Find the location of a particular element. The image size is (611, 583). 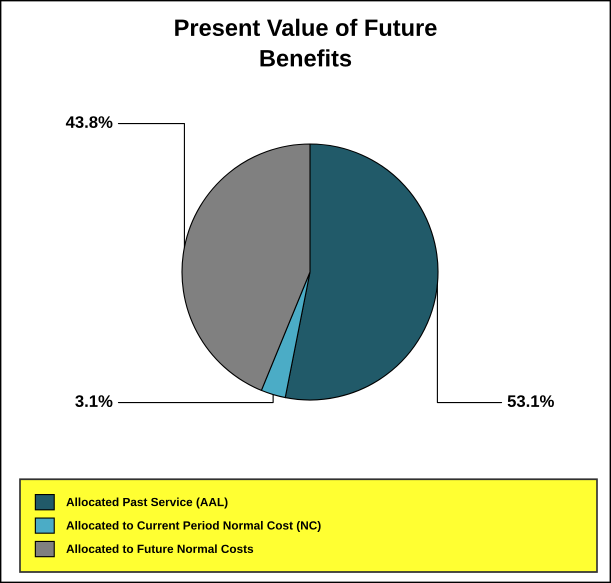

data-label: 3.1% is located at coordinates (93, 401).